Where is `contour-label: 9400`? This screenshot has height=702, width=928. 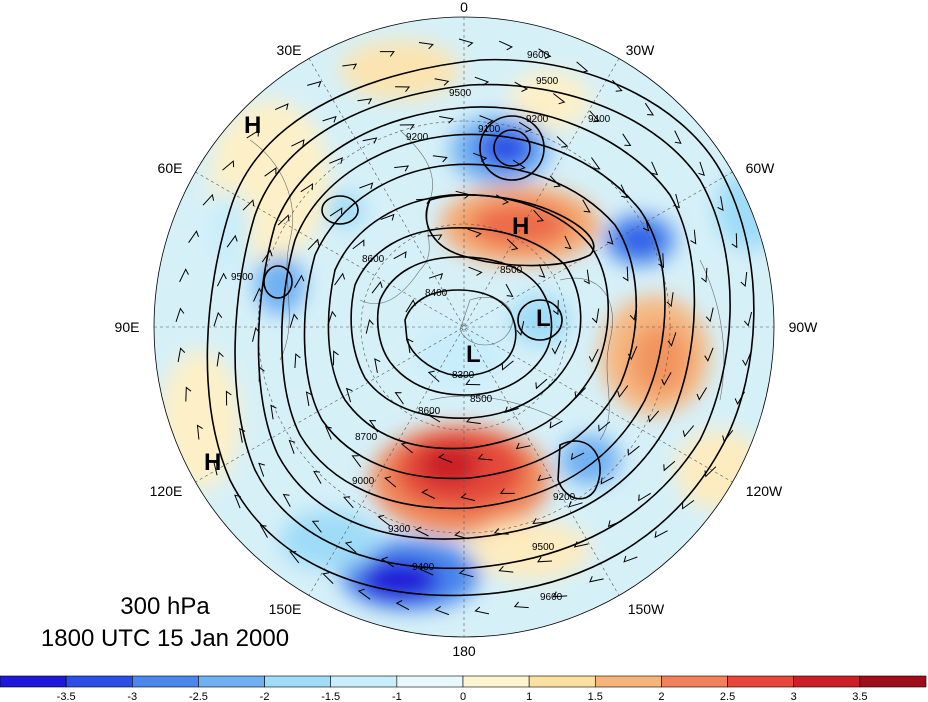
contour-label: 9400 is located at coordinates (599, 119).